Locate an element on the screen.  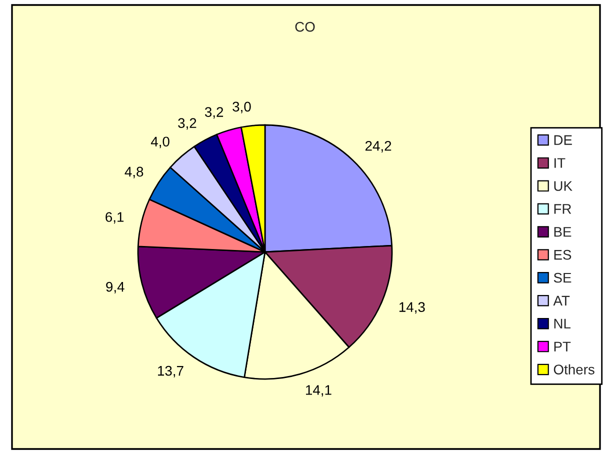
legend-label: DE is located at coordinates (563, 140).